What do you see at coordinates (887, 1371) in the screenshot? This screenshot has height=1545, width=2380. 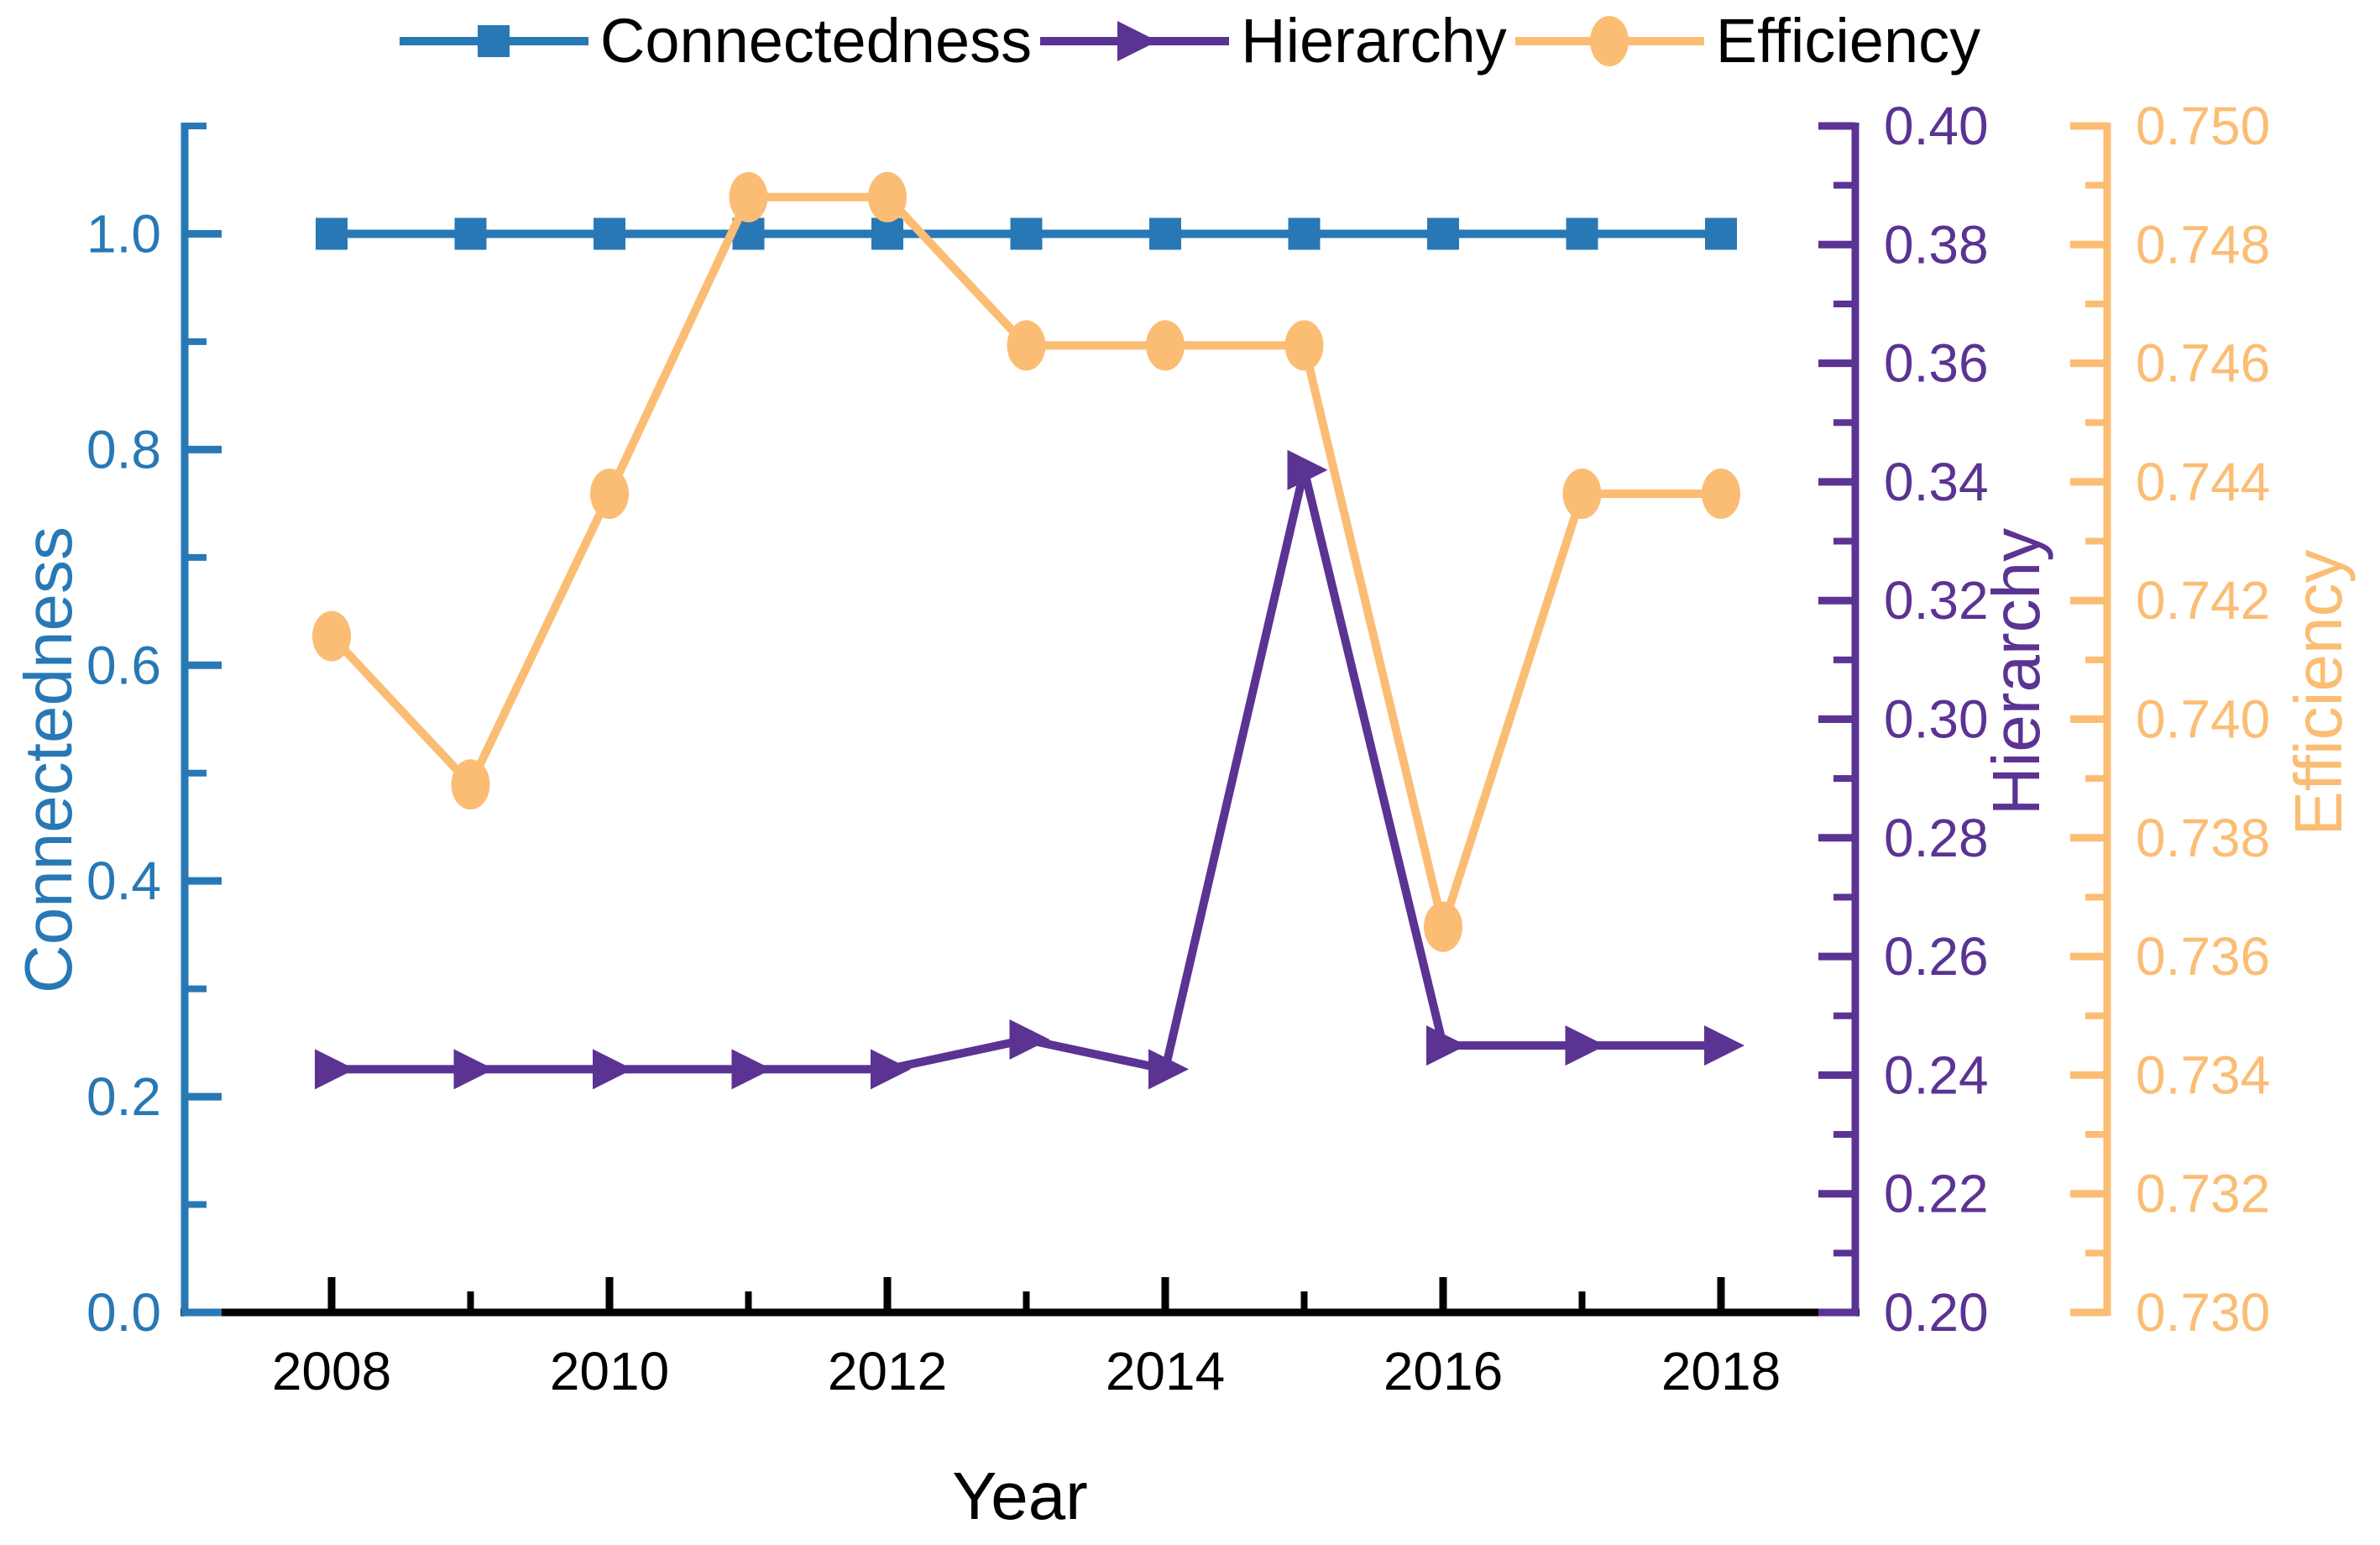 I see `x-tick-label: 2012` at bounding box center [887, 1371].